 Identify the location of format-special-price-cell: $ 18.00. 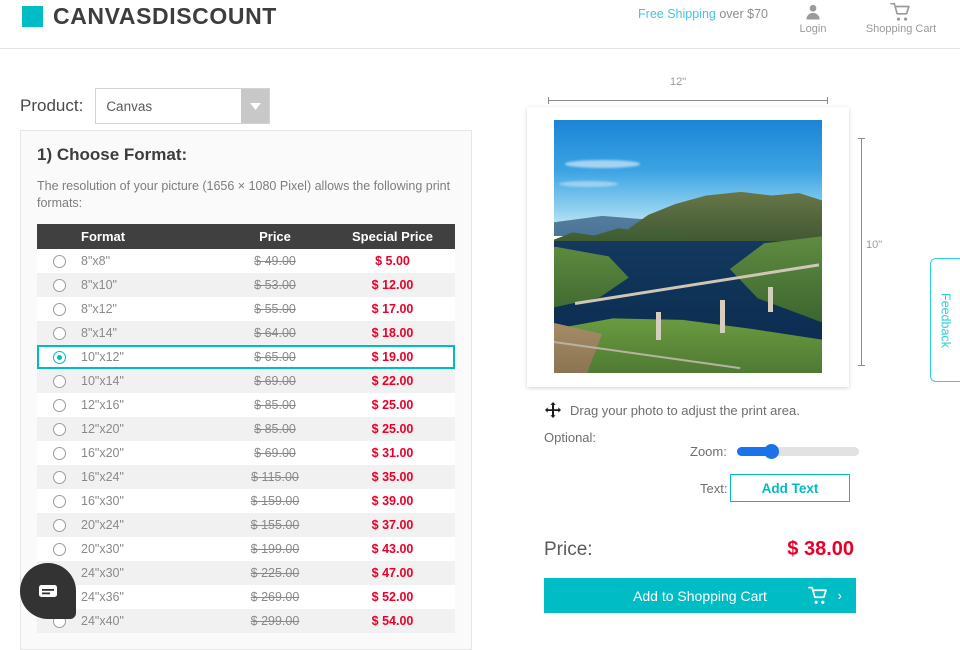
(392, 333).